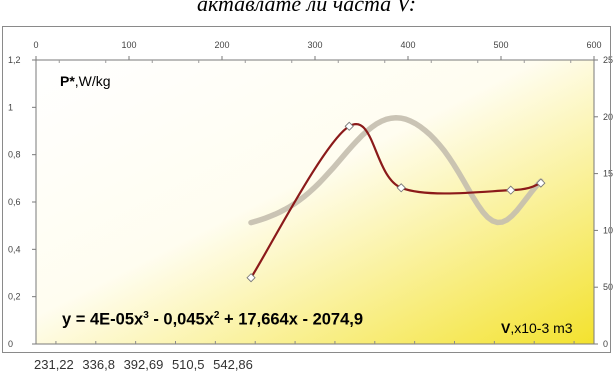 The height and width of the screenshot is (379, 613). What do you see at coordinates (500, 45) in the screenshot?
I see `top-axis-tick-label: 500` at bounding box center [500, 45].